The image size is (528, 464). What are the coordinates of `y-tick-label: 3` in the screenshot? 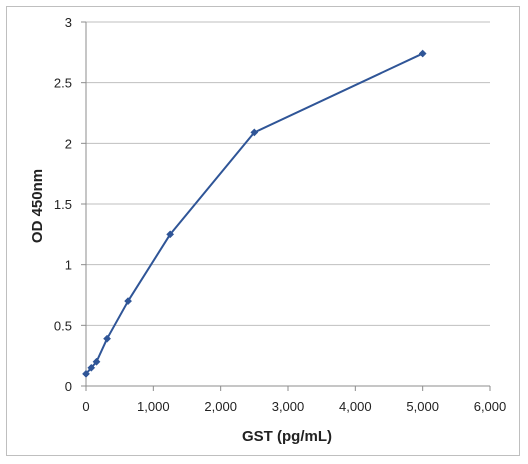 It's located at (68, 22).